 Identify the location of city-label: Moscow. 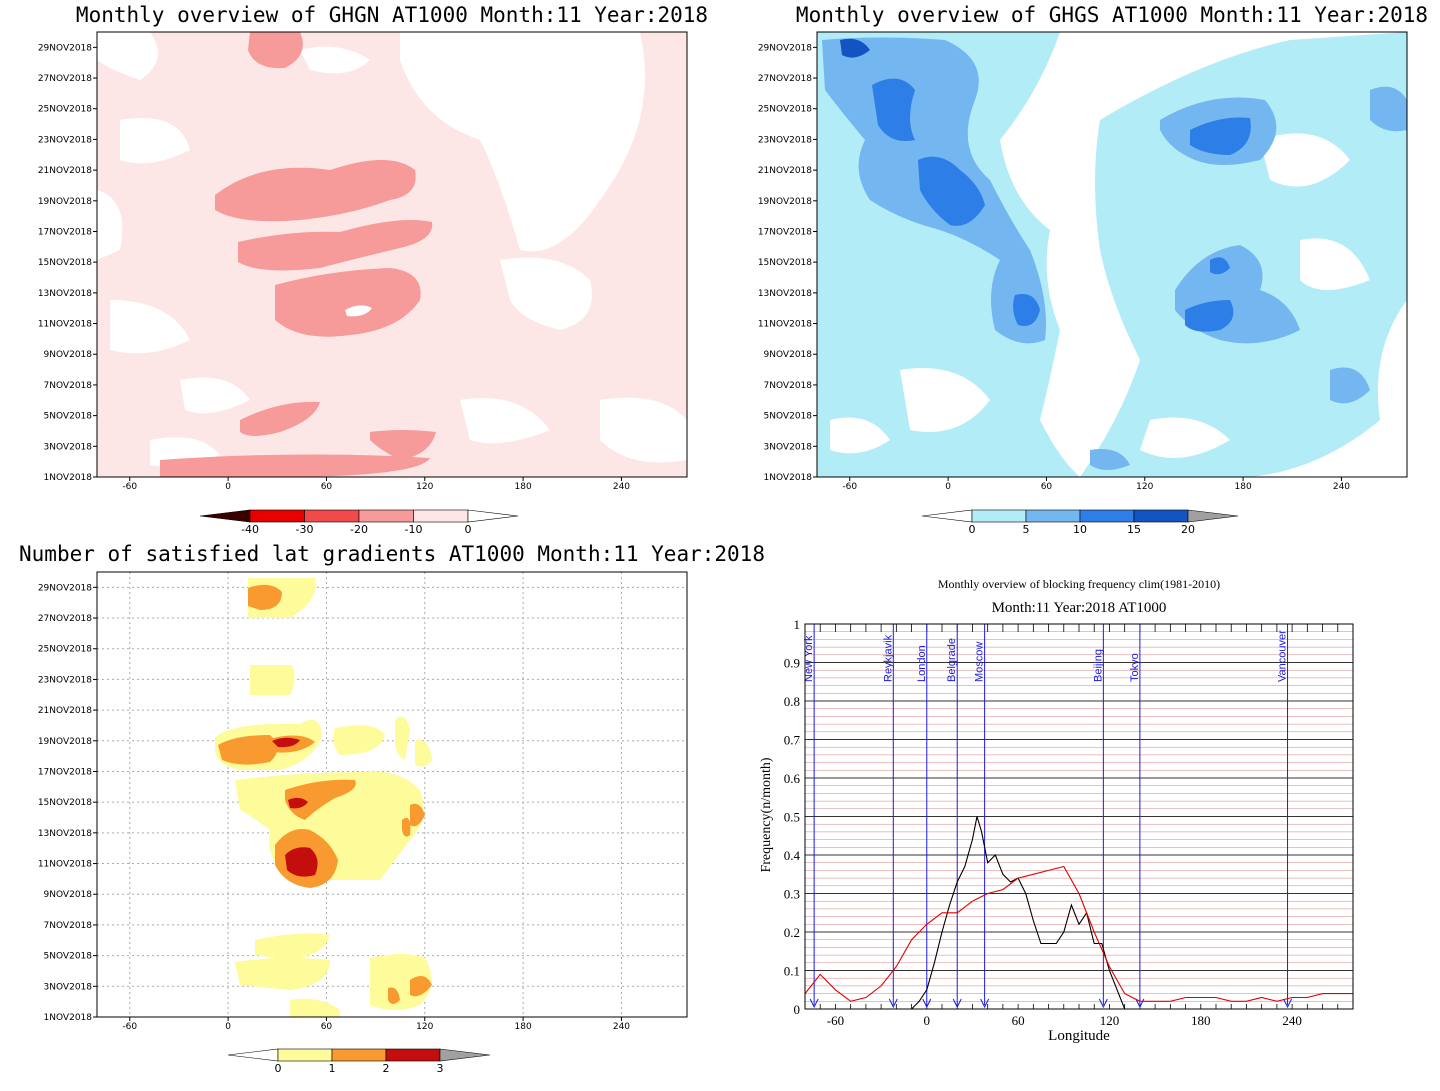
(980, 662).